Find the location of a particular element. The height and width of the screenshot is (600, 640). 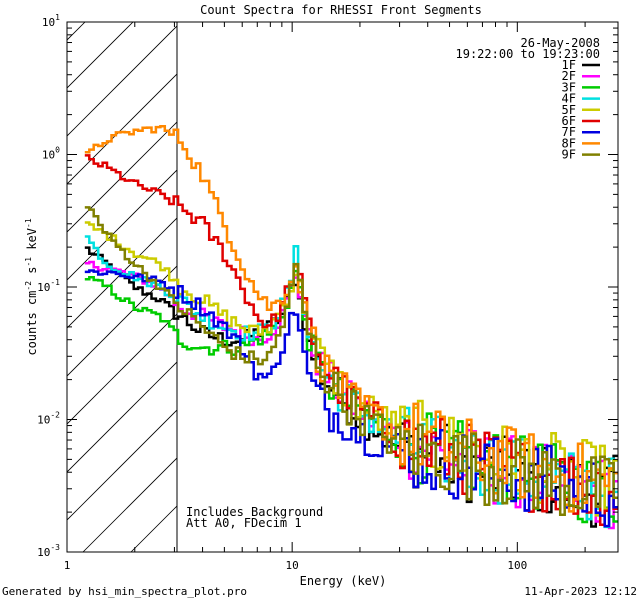

y-label-part2: s is located at coordinates (32, 274).